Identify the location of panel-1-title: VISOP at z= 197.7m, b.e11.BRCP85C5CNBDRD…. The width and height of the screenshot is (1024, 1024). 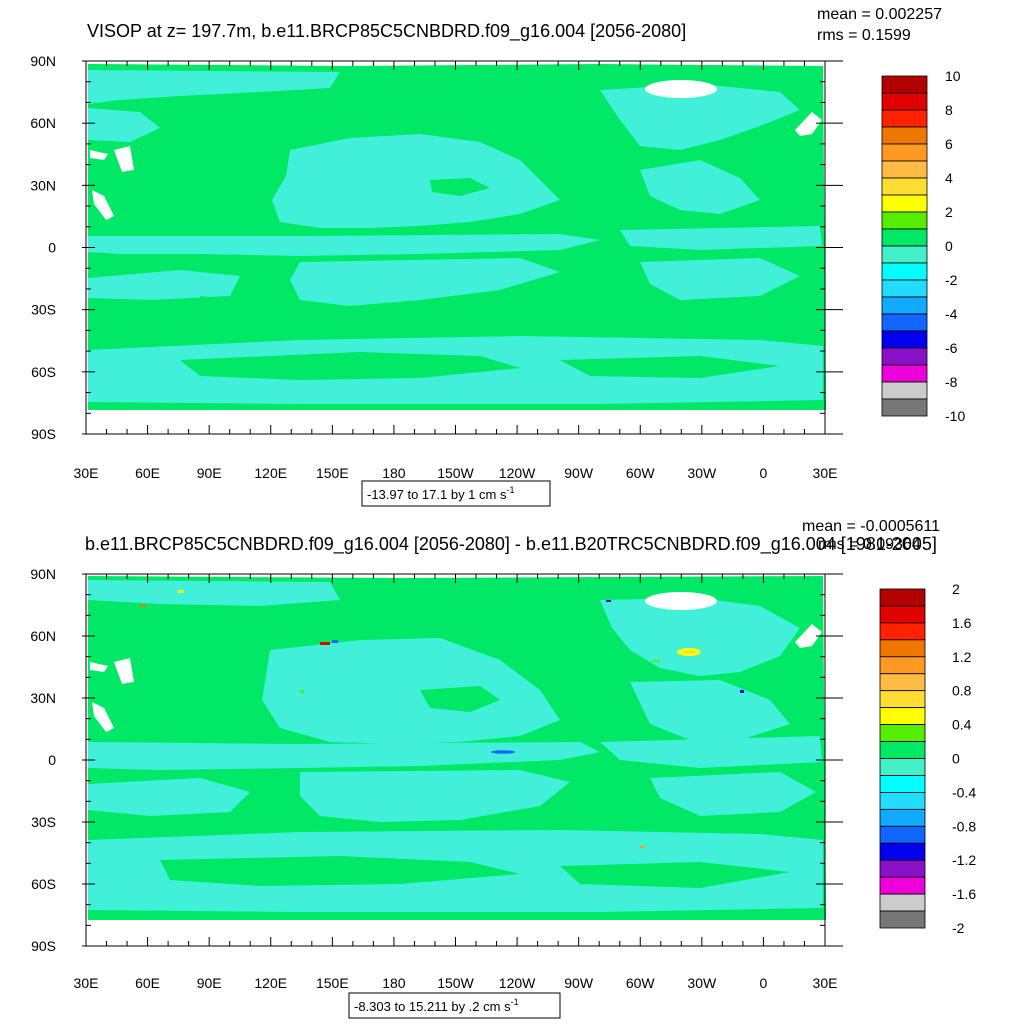
(386, 31).